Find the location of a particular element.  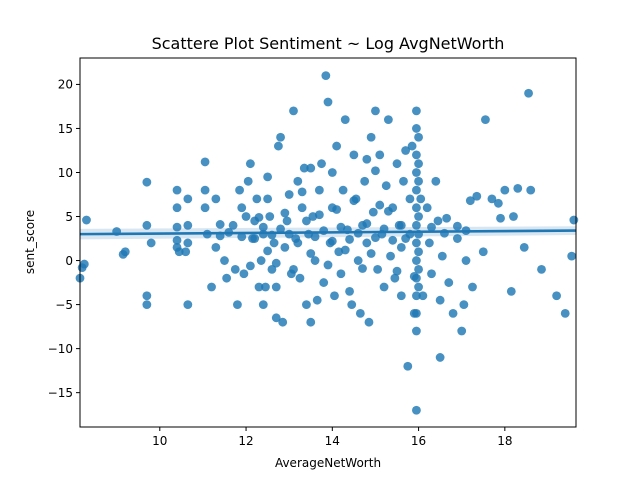

x-tick-label: 16 is located at coordinates (418, 441).